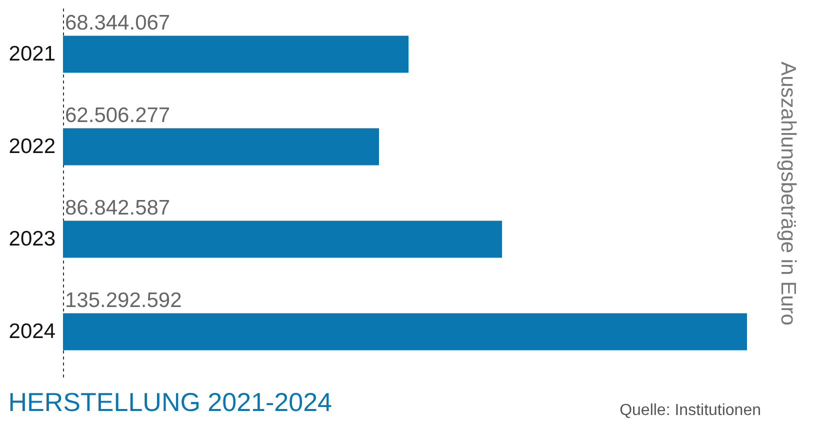 This screenshot has height=430, width=827. What do you see at coordinates (32, 331) in the screenshot?
I see `y-tick-label: 2024` at bounding box center [32, 331].